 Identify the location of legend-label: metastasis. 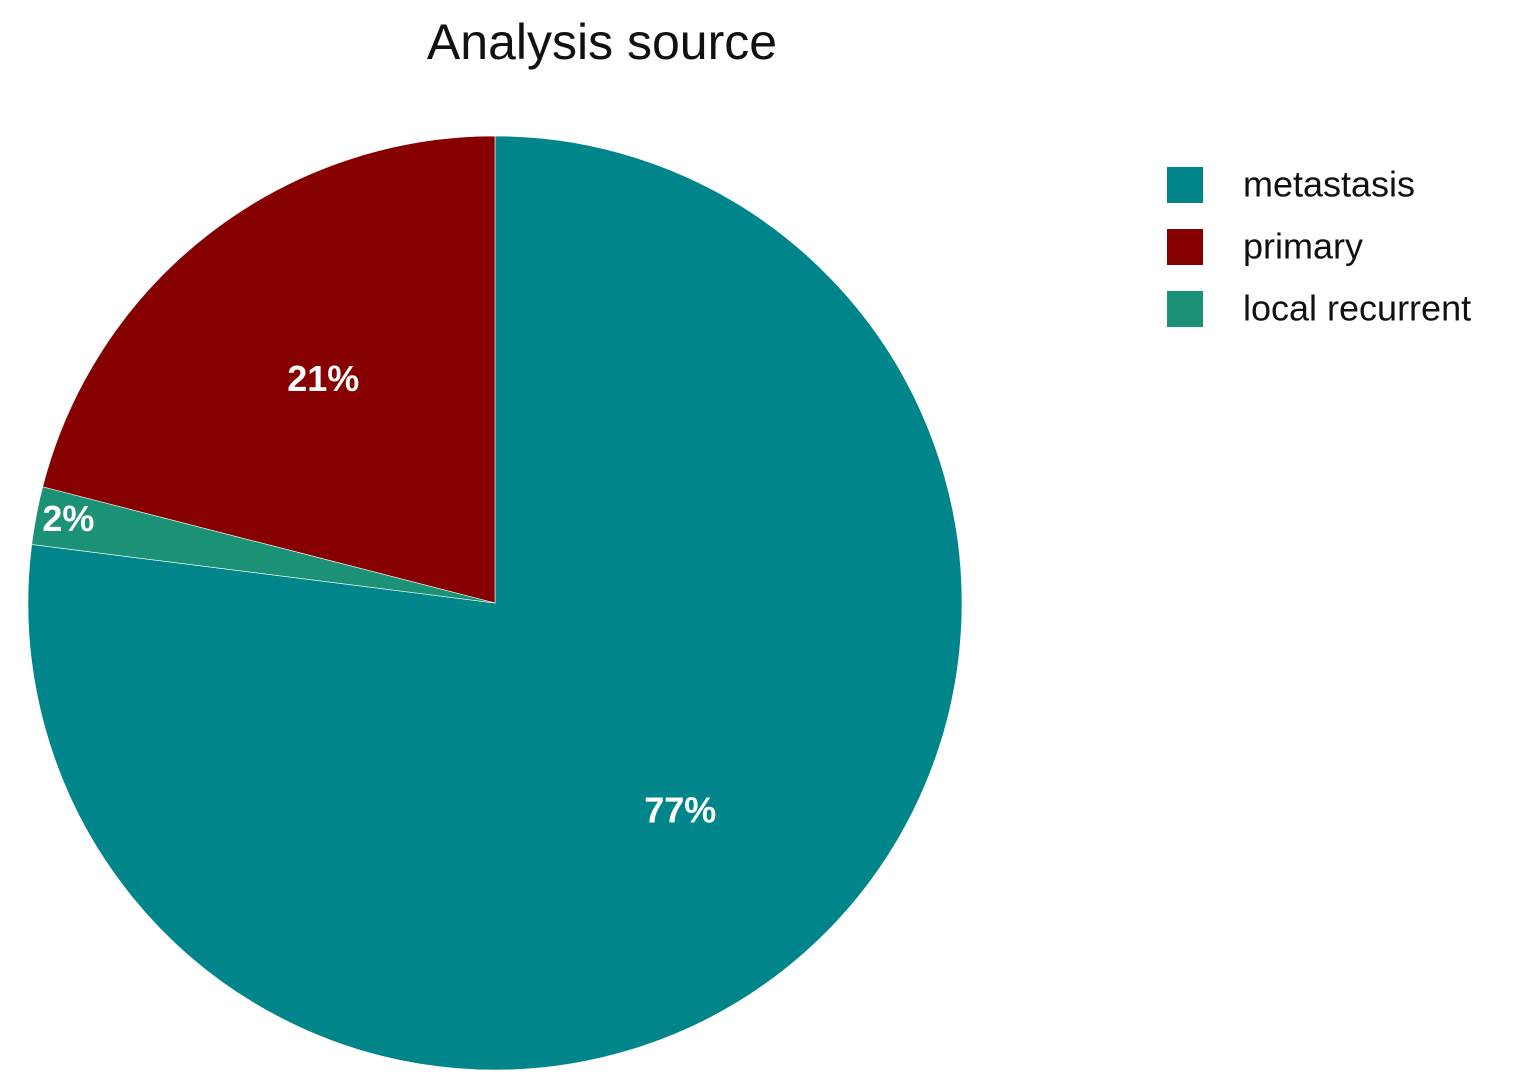
(1329, 184).